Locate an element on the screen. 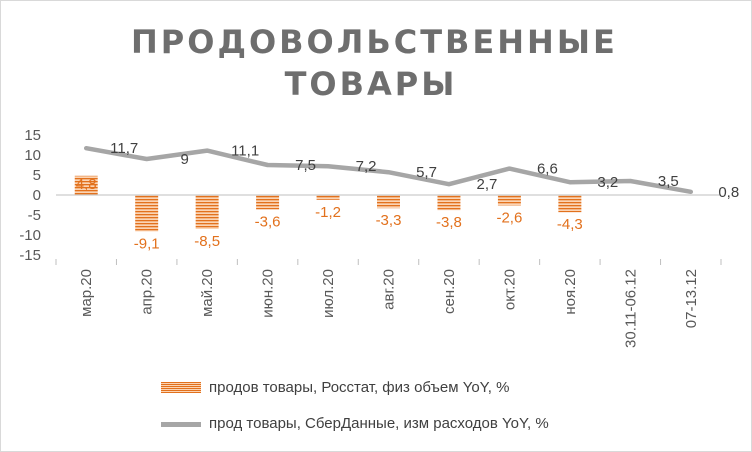  y-tick-label: -15 is located at coordinates (30, 255).